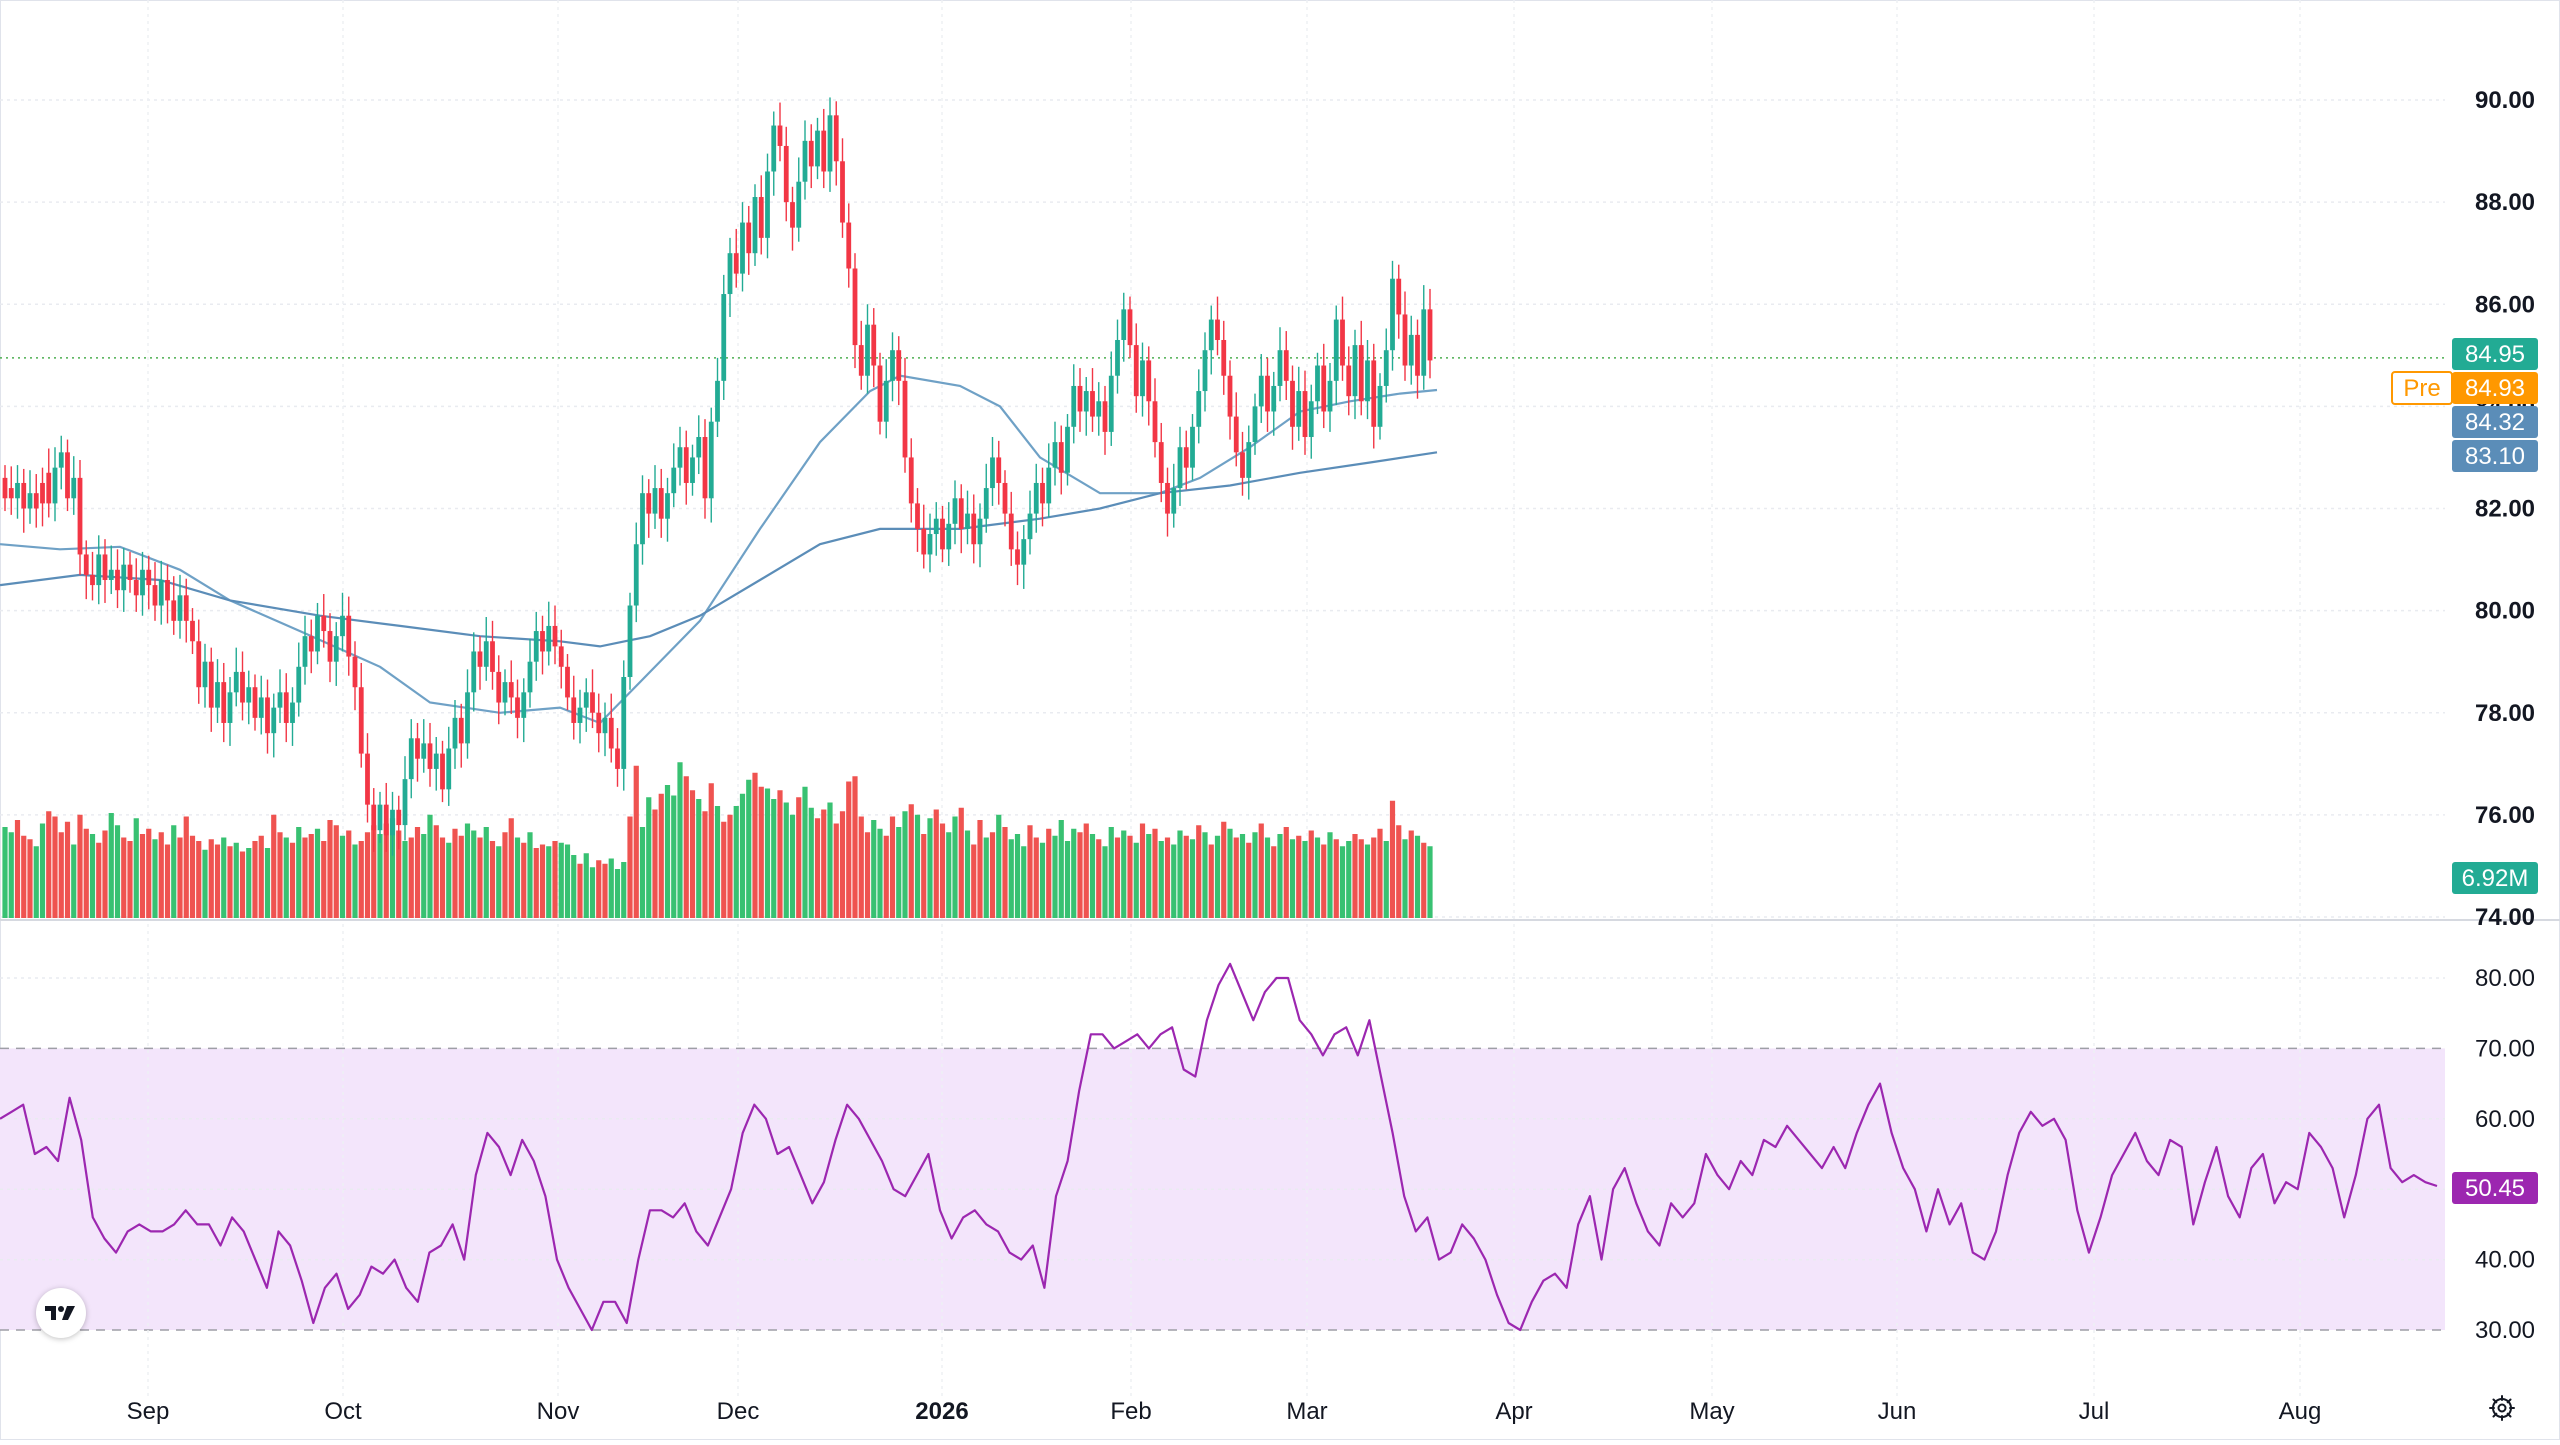 This screenshot has width=2560, height=1445. What do you see at coordinates (1224, 1411) in the screenshot?
I see `time-axis: Sep Oct Nov Dec 2026 Feb Mar Apr May Jun Jul Aug` at bounding box center [1224, 1411].